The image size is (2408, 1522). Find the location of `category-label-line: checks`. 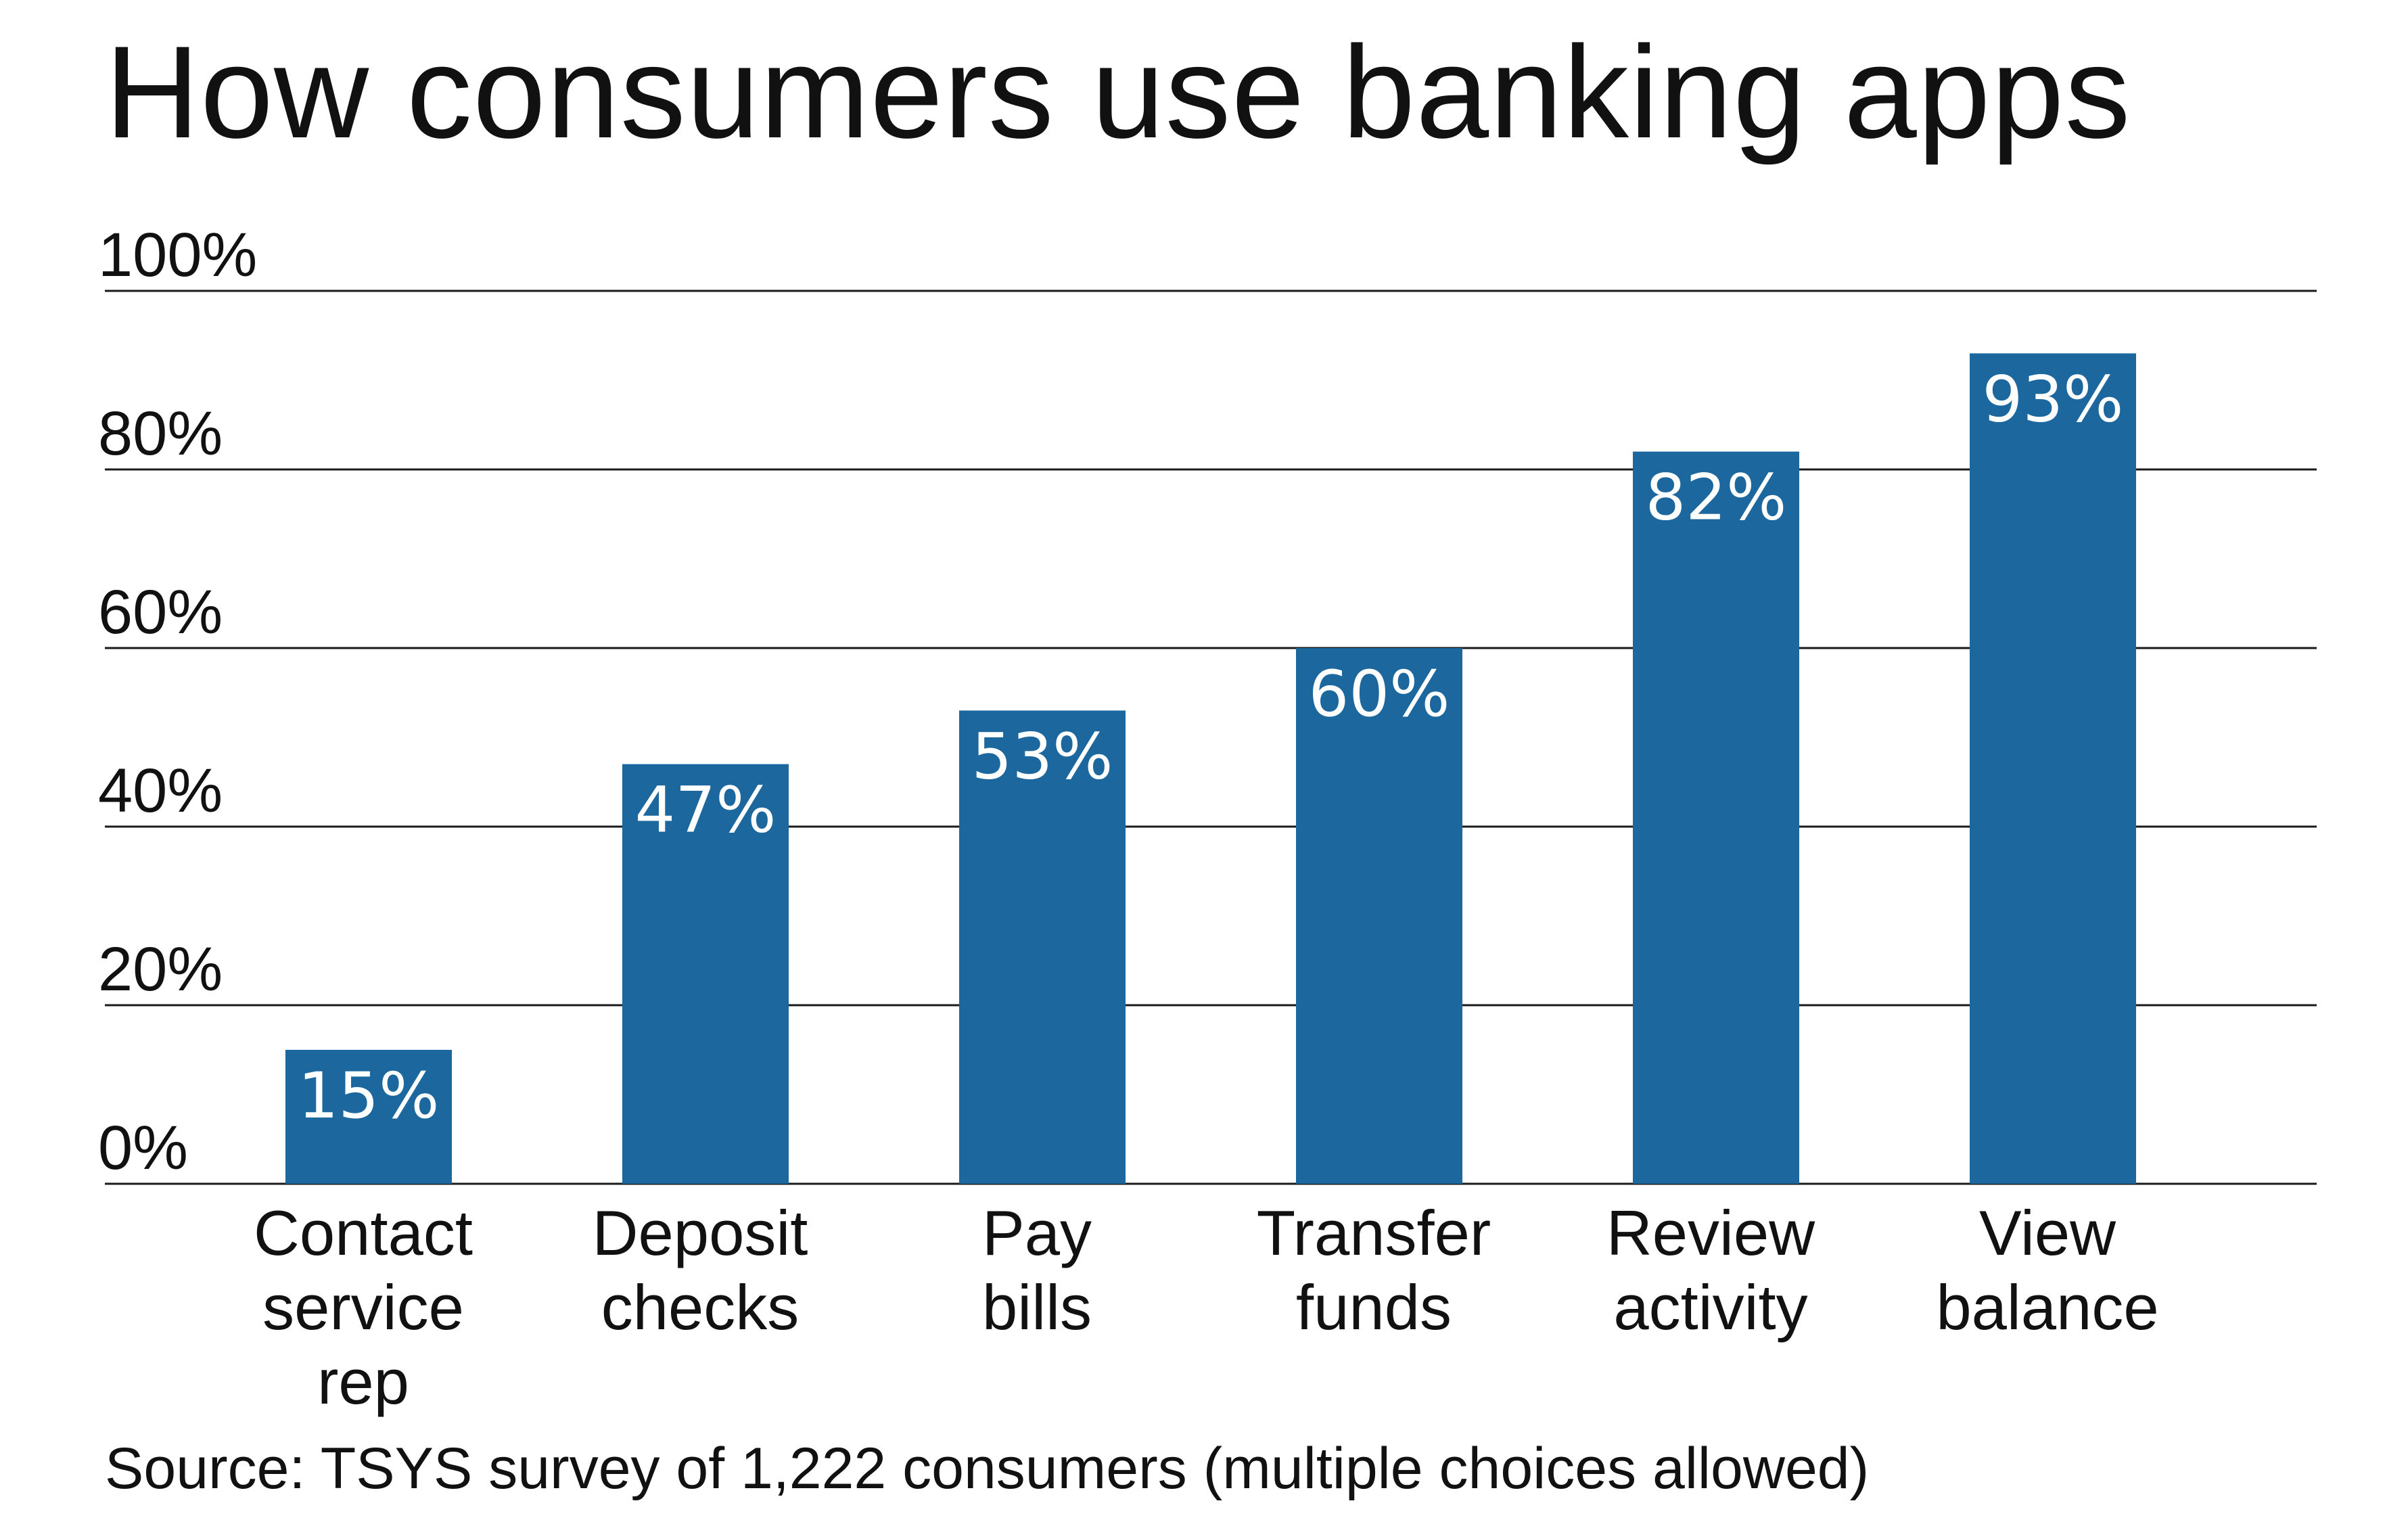

category-label-line: checks is located at coordinates (700, 1307).